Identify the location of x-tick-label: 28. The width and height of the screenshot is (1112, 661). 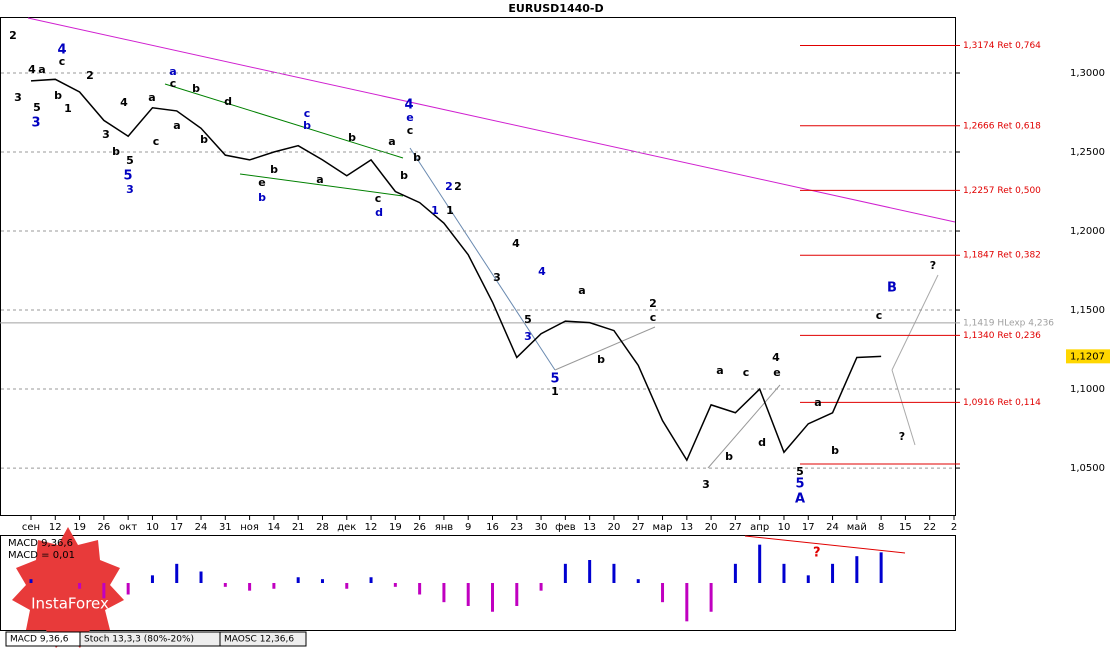
(322, 527).